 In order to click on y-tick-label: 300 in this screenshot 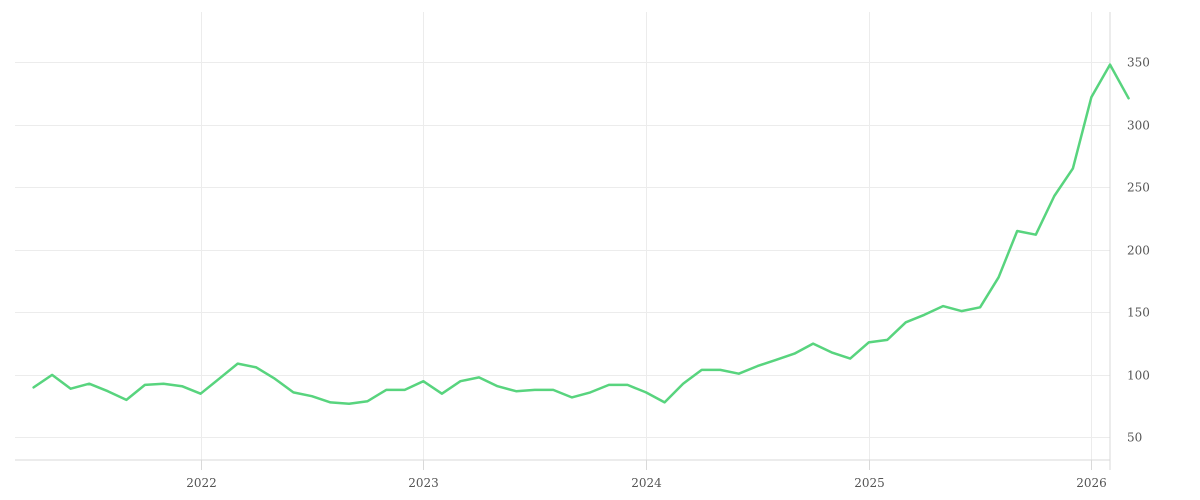, I will do `click(1138, 126)`.